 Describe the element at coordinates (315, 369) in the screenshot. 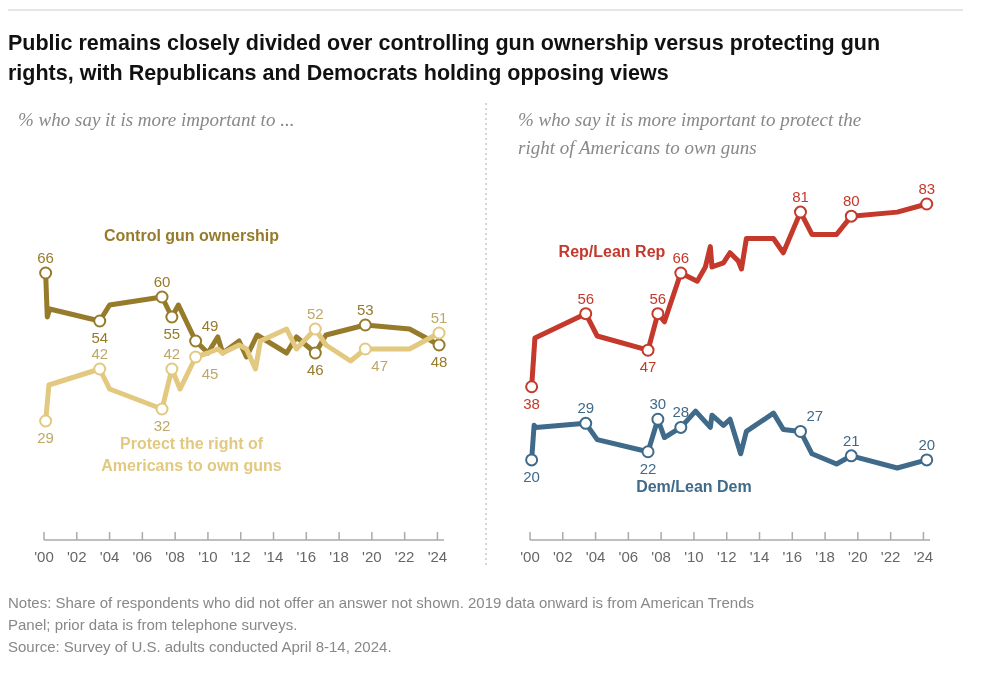

I see `data-label: 46` at that location.